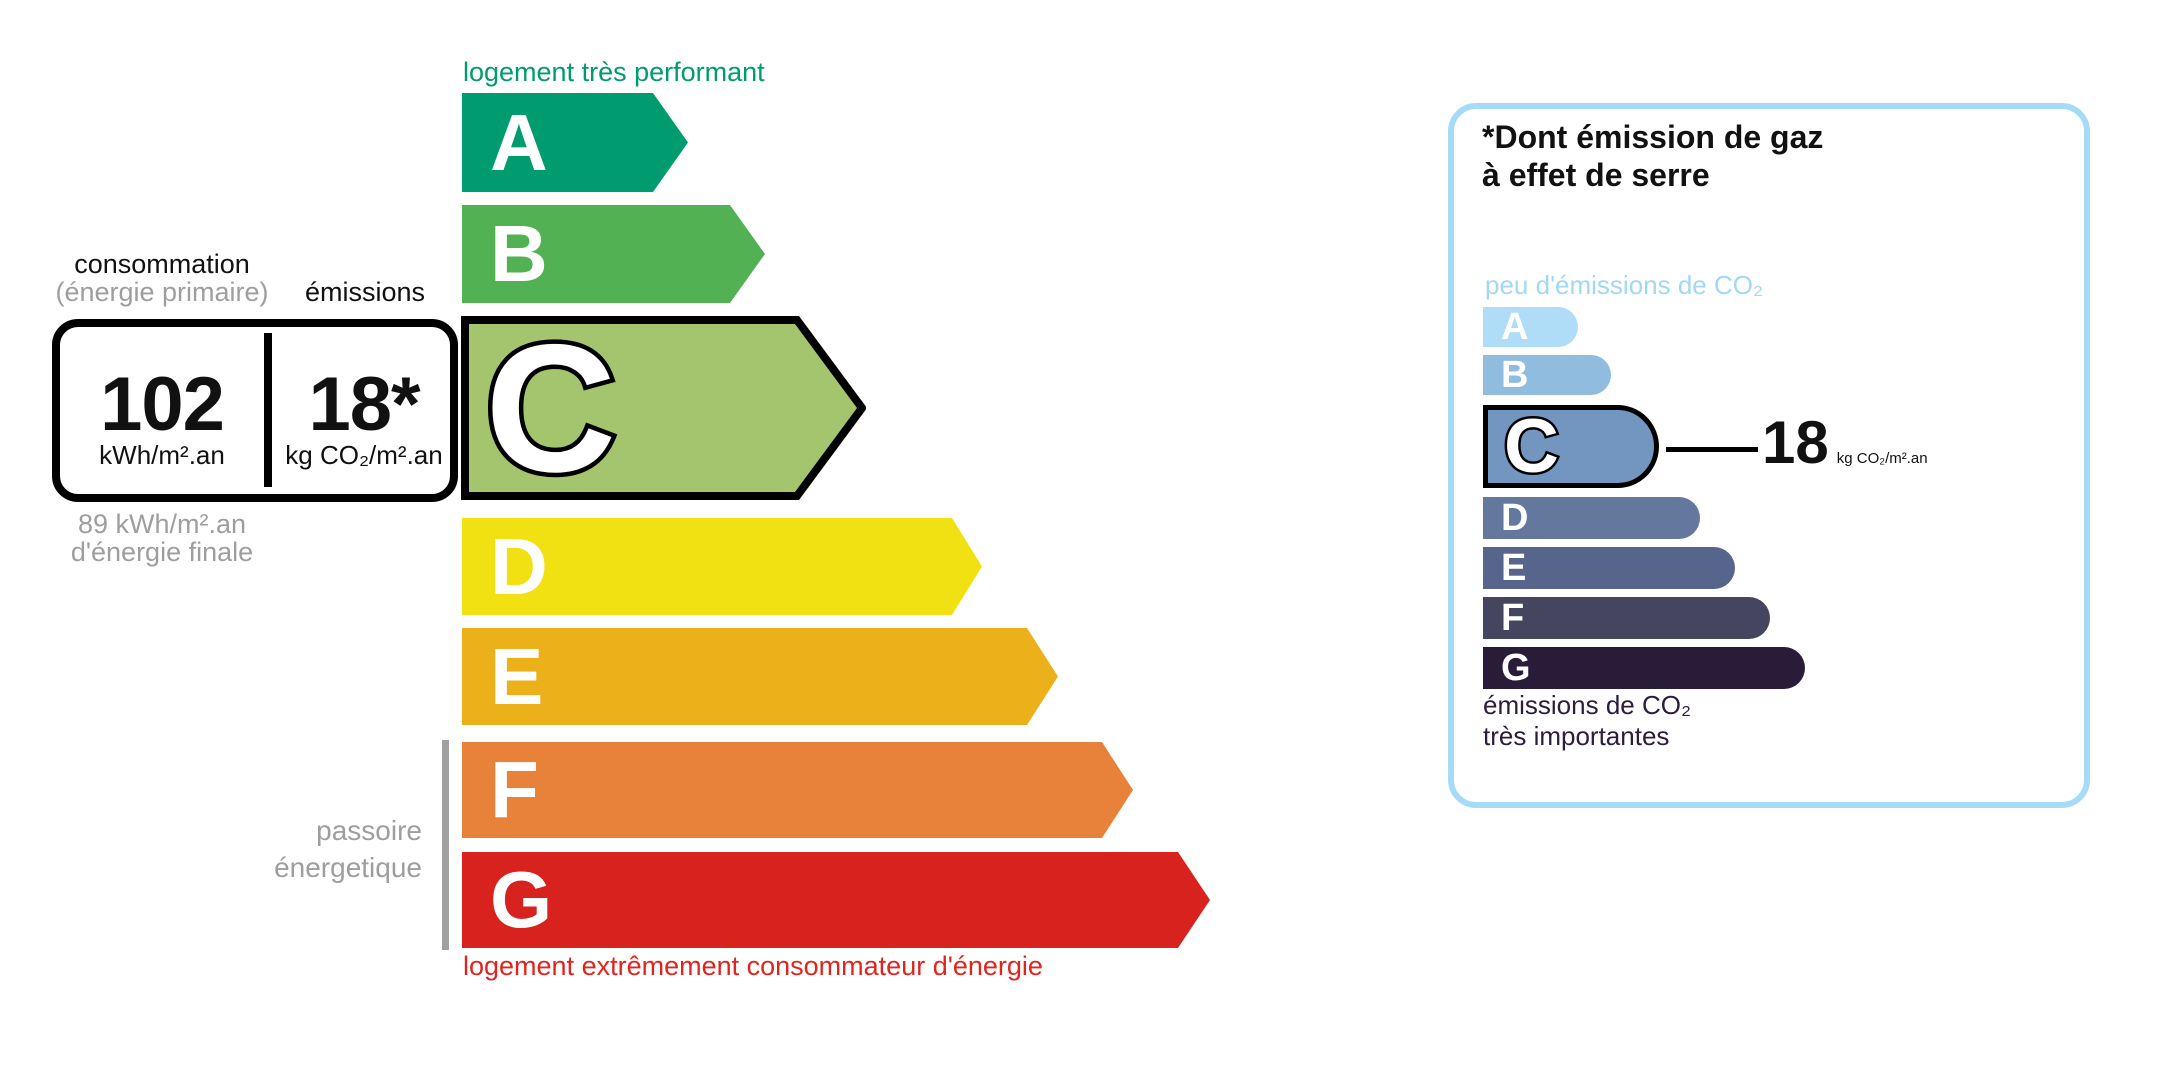 Image resolution: width=2169 pixels, height=1079 pixels. Describe the element at coordinates (797, 790) in the screenshot. I see `energy-class-bar-f: F` at that location.